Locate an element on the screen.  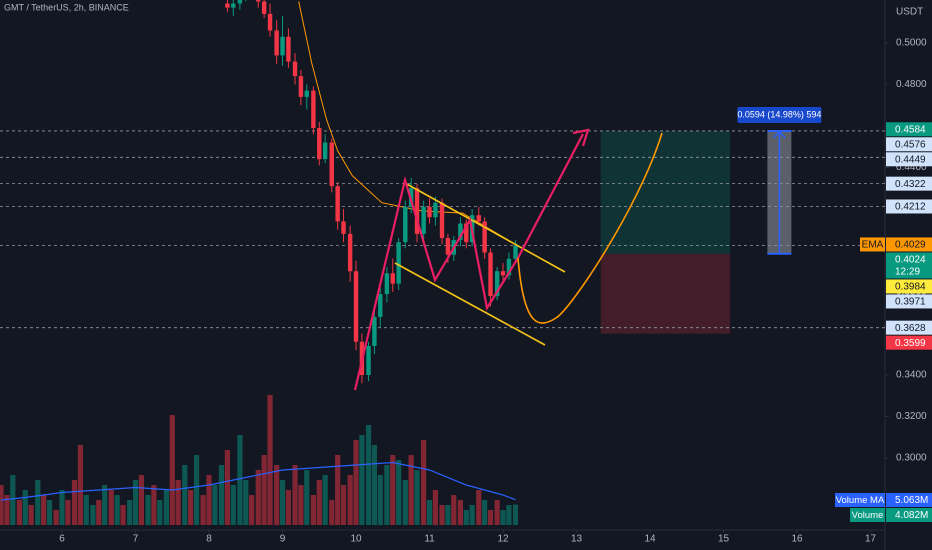
x-tick-label: 9 is located at coordinates (283, 539).